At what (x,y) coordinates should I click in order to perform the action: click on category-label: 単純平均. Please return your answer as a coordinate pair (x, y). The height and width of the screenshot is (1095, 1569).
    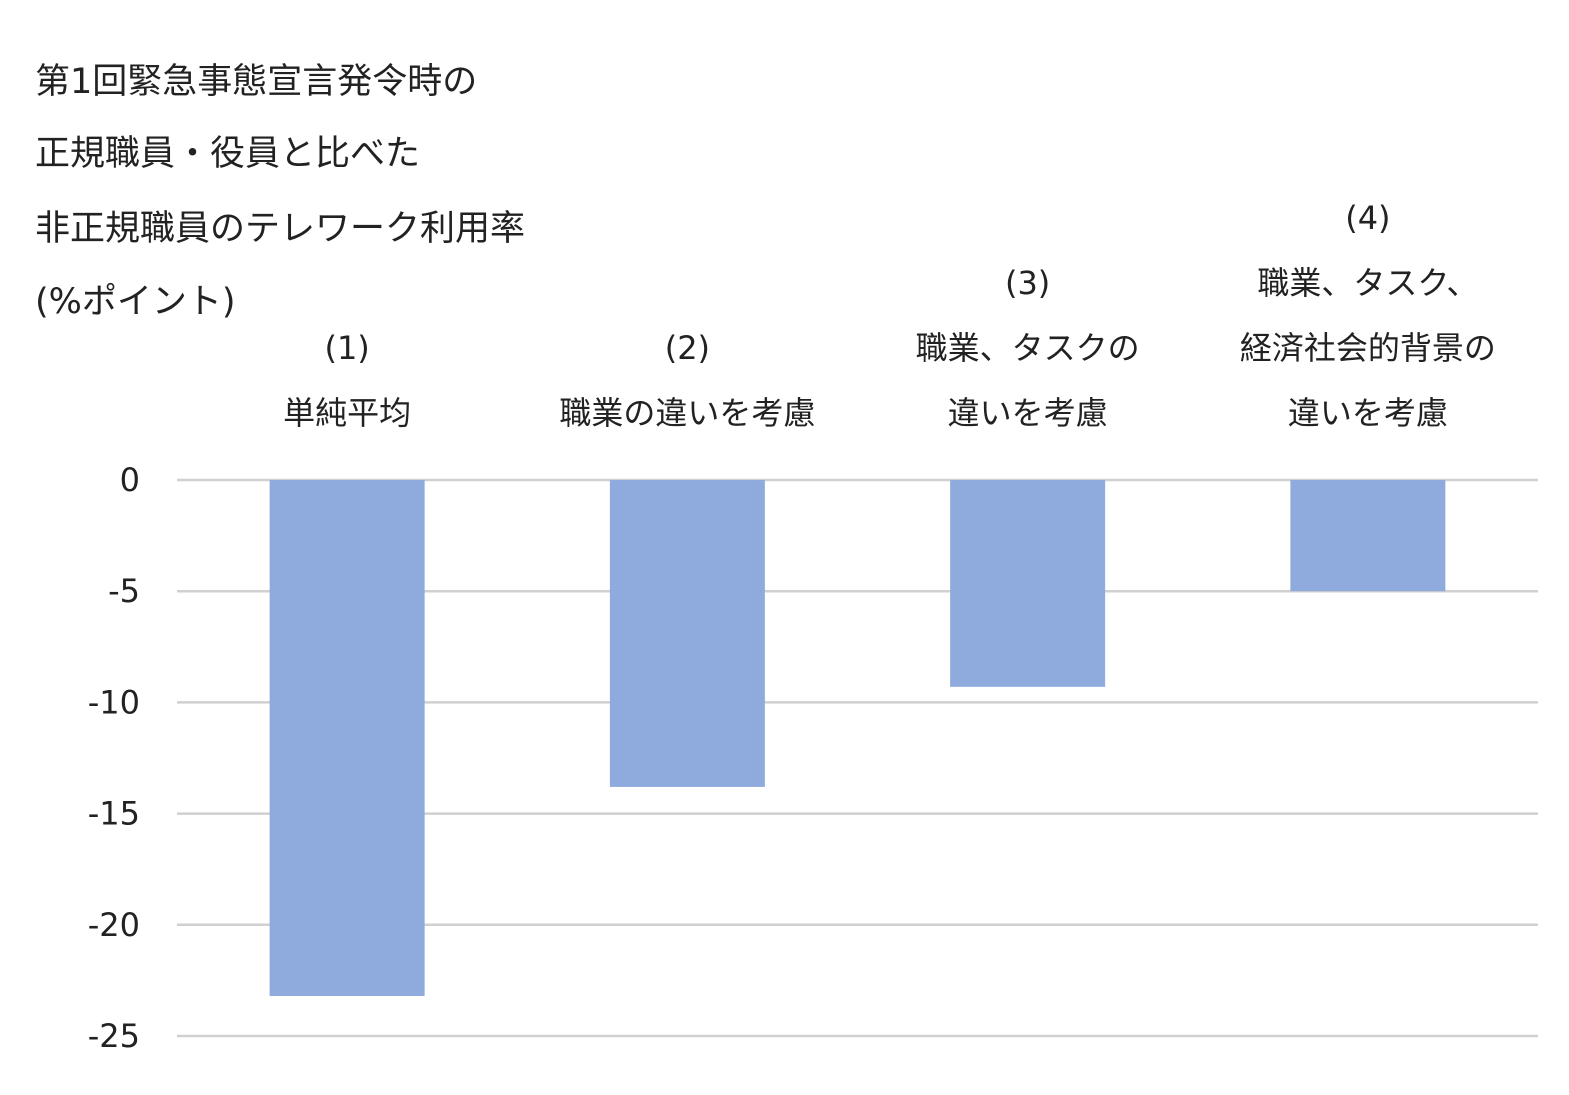
    Looking at the image, I should click on (347, 413).